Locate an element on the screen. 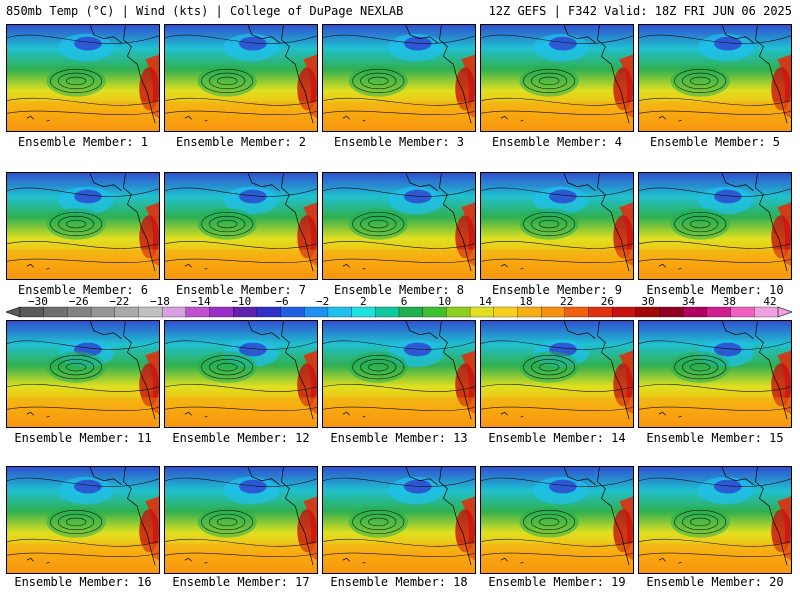  temperature-colorbar is located at coordinates (399, 312).